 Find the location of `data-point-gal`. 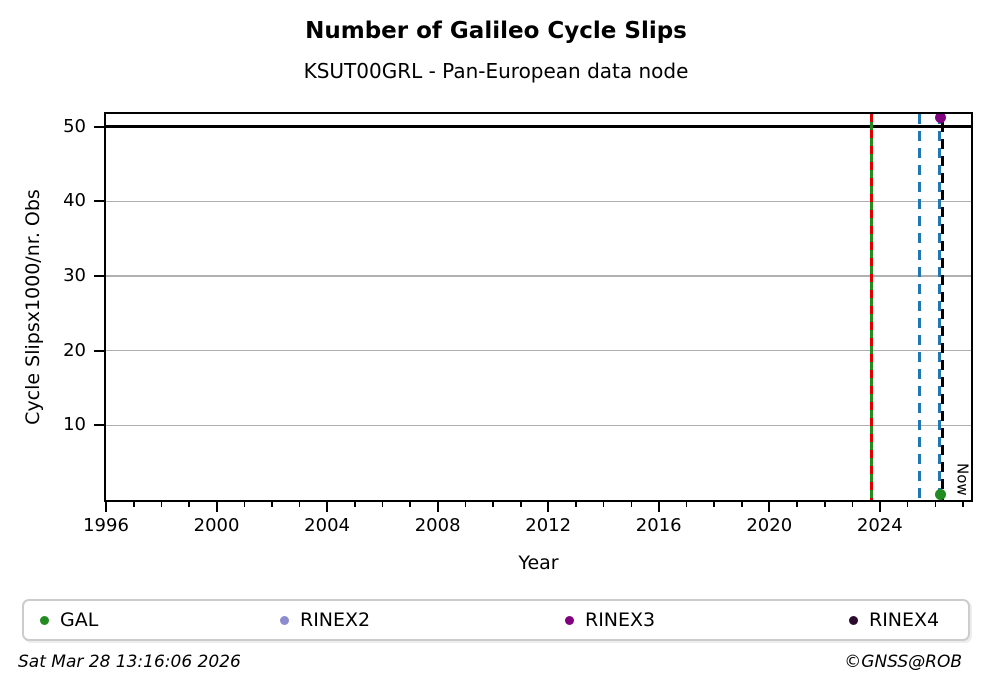

data-point-gal is located at coordinates (940, 494).